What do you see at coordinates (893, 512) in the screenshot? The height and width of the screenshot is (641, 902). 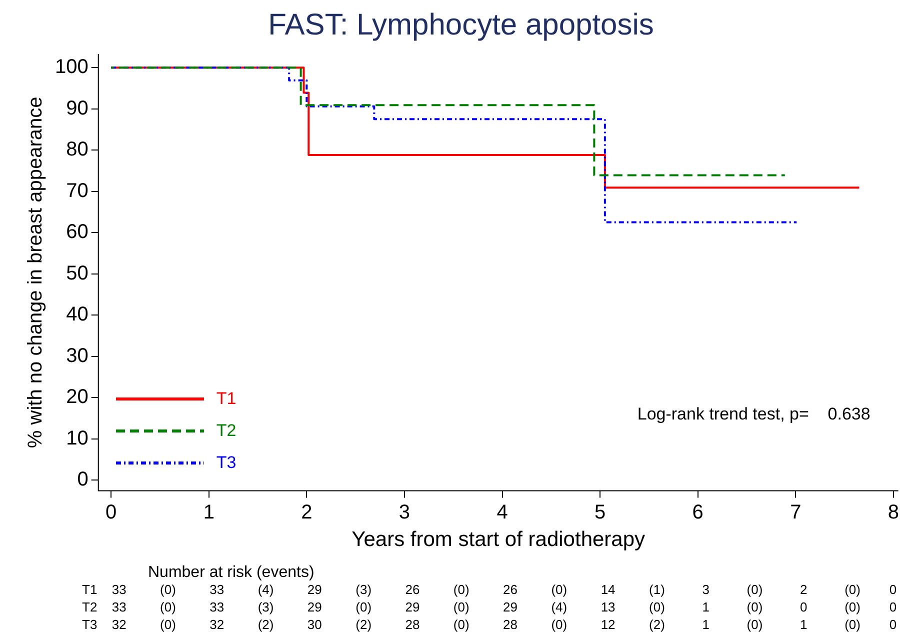 I see `x-tick-label: 8` at bounding box center [893, 512].